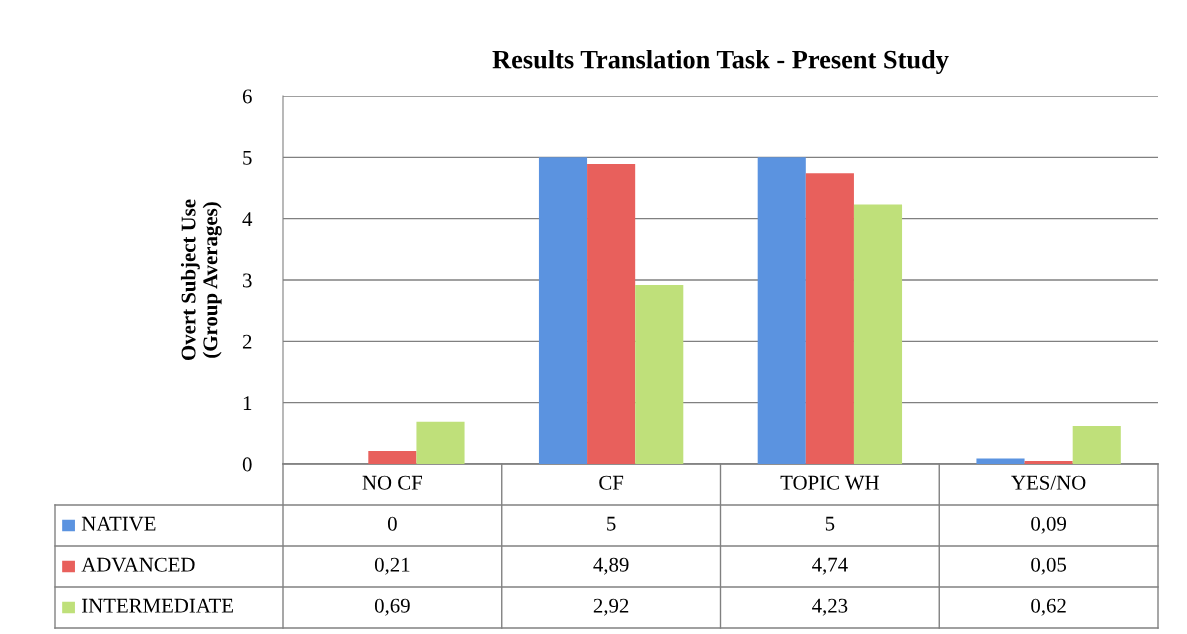  I want to click on legend-label: NATIVE, so click(118, 523).